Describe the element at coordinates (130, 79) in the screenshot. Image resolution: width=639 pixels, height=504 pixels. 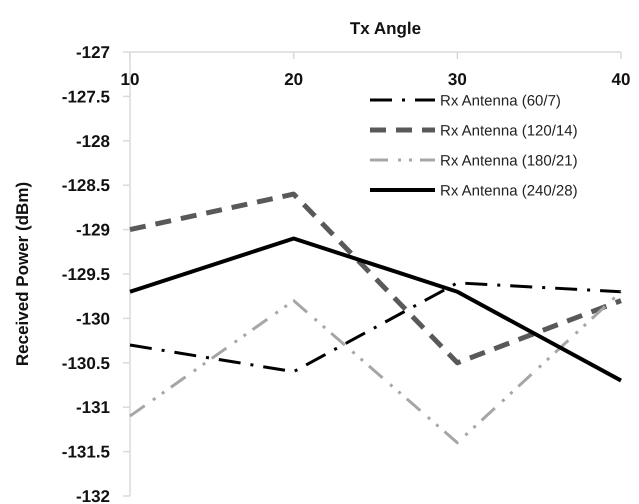
I see `x-tick-label: 10` at that location.